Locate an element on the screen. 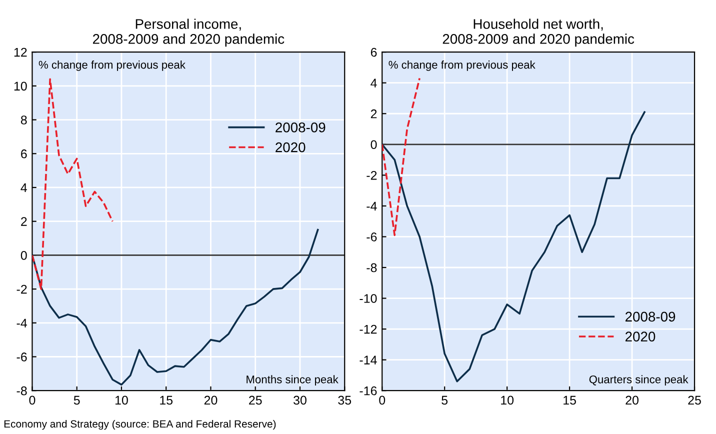 This screenshot has width=716, height=434. chart-title: Household net worth, 2008-2009 and 2020 pandemic is located at coordinates (538, 32).